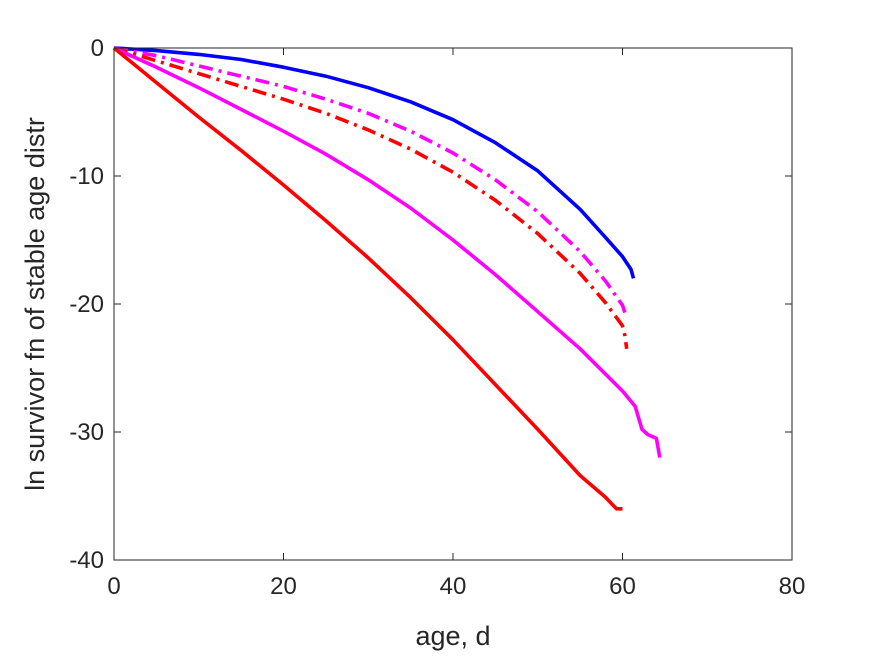  I want to click on y-tick-label: -20, so click(86, 304).